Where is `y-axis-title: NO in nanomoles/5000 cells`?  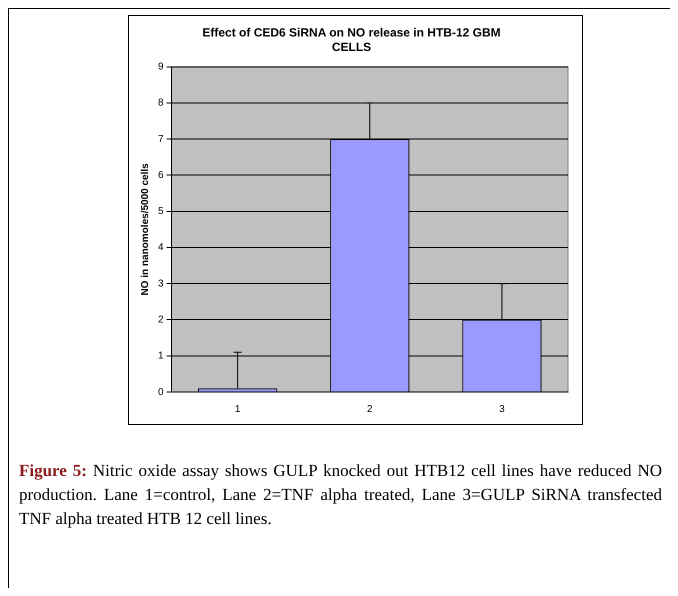 y-axis-title: NO in nanomoles/5000 cells is located at coordinates (145, 229).